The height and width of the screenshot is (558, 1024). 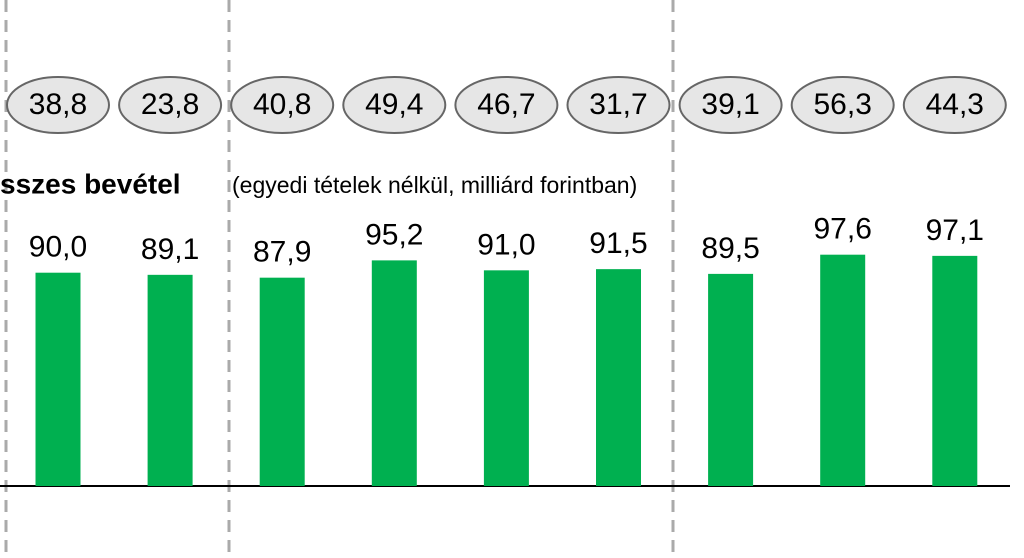 I want to click on top-value-label: 46,7, so click(x=506, y=104).